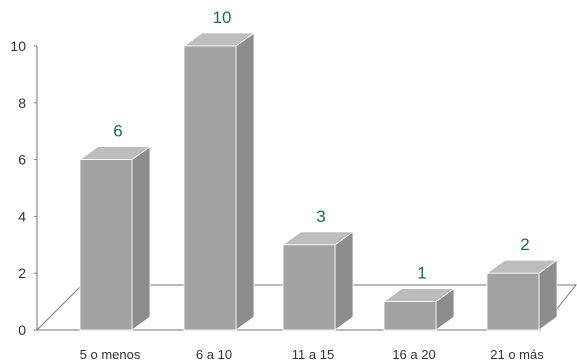  Describe the element at coordinates (117, 131) in the screenshot. I see `data-label: 6` at that location.